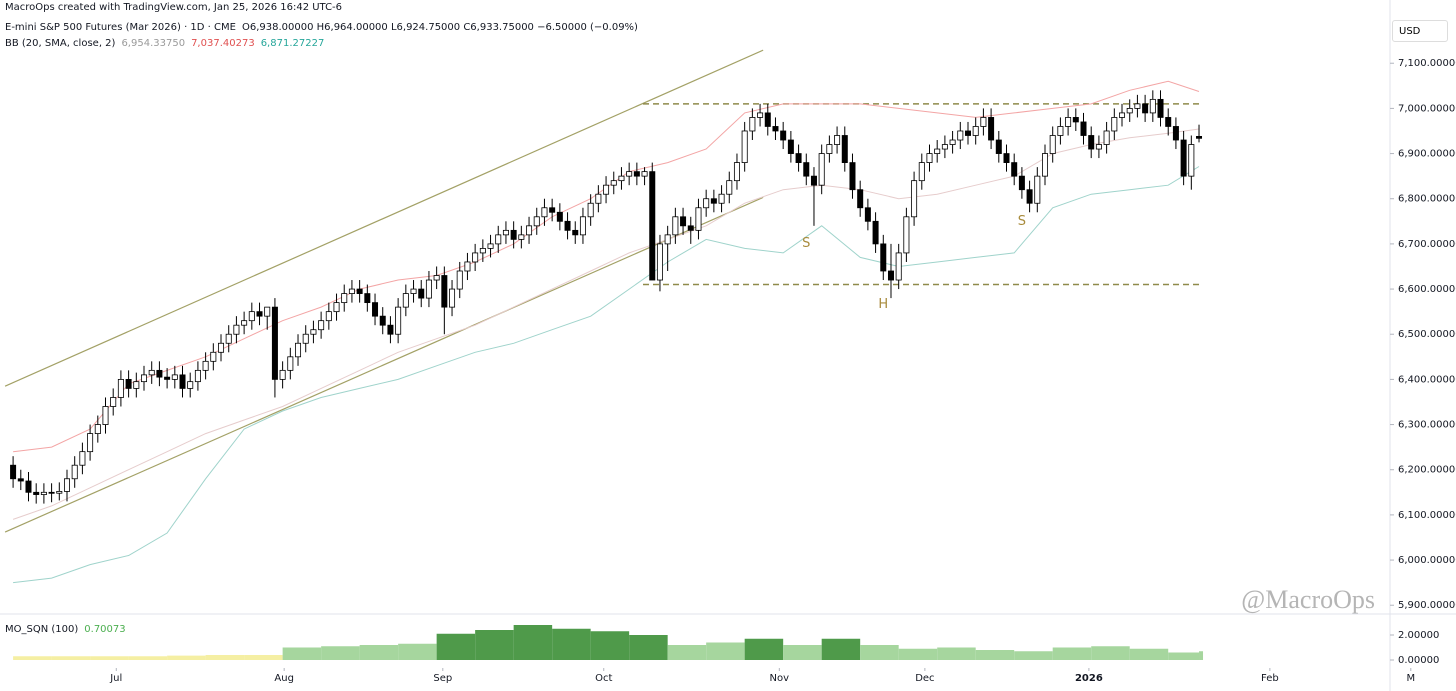 This screenshot has width=1456, height=691. Describe the element at coordinates (1420, 31) in the screenshot. I see `currency-button: USD` at that location.